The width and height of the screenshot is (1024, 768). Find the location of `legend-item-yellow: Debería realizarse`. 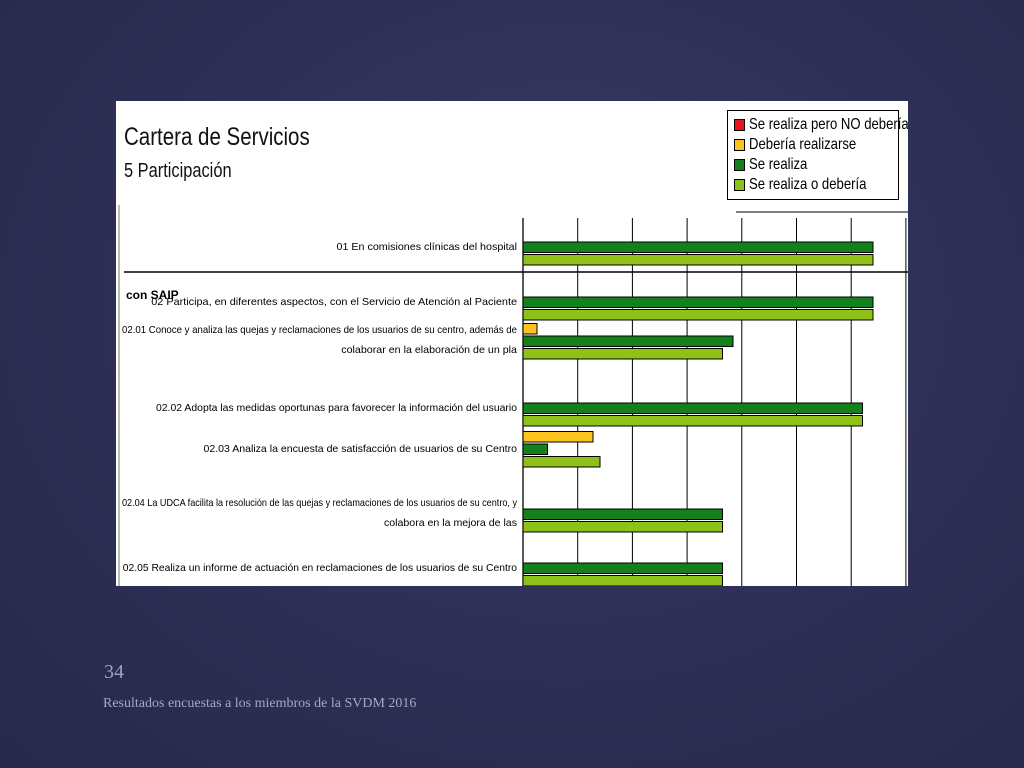

legend-item-yellow: Debería realizarse is located at coordinates (813, 145).